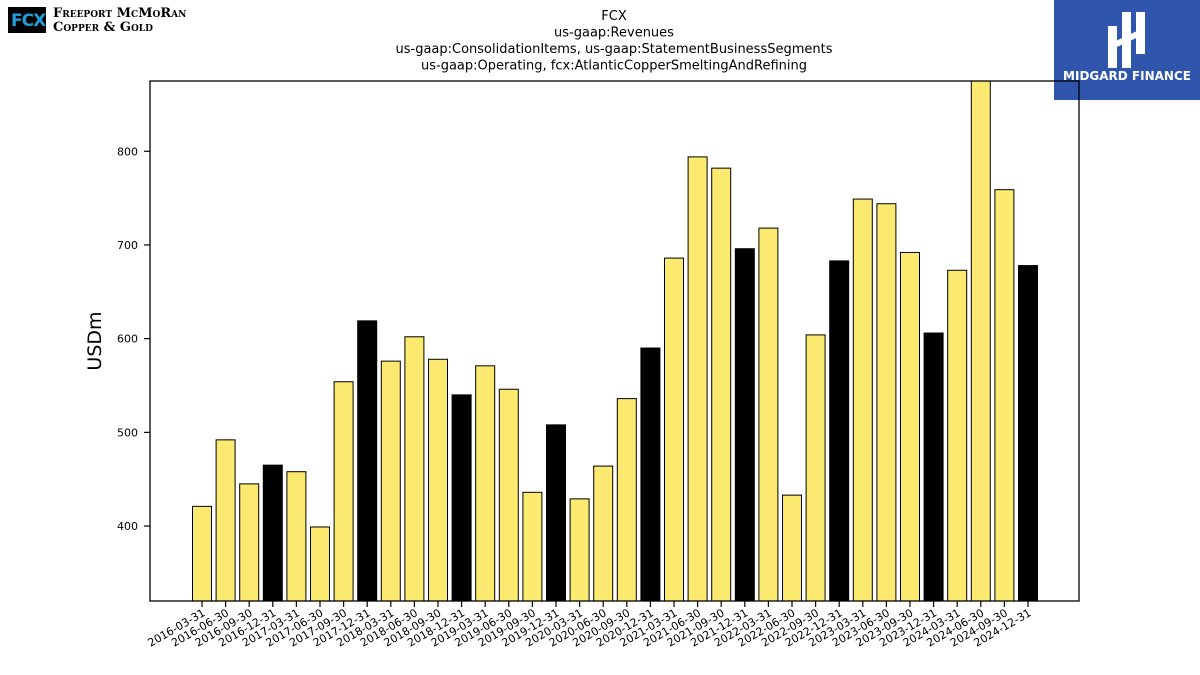 Image resolution: width=1200 pixels, height=675 pixels. Describe the element at coordinates (103, 27) in the screenshot. I see `fcx-logo-line2: Copper & Gold` at that location.